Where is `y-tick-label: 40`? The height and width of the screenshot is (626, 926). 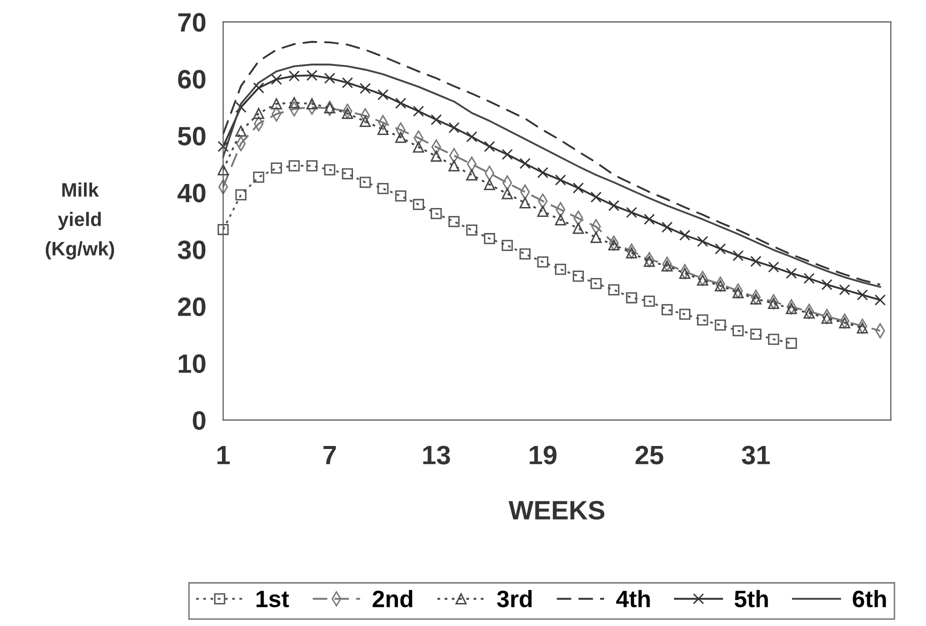
y-tick-label: 40 is located at coordinates (192, 193).